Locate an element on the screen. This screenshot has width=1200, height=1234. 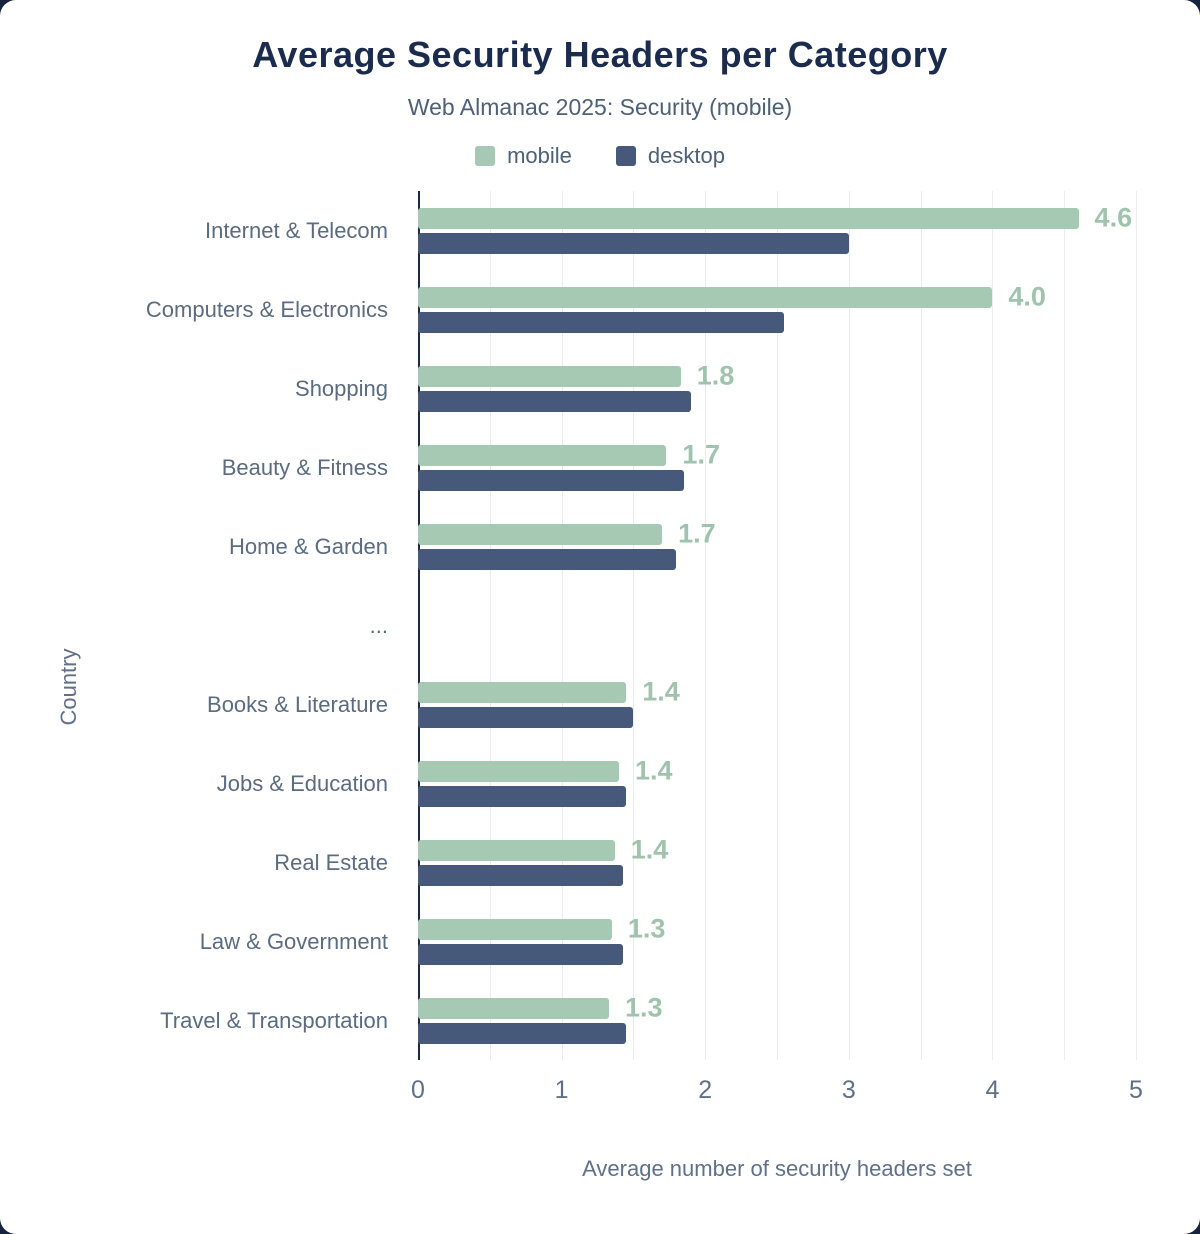
category-label: Jobs & Education is located at coordinates (302, 783).